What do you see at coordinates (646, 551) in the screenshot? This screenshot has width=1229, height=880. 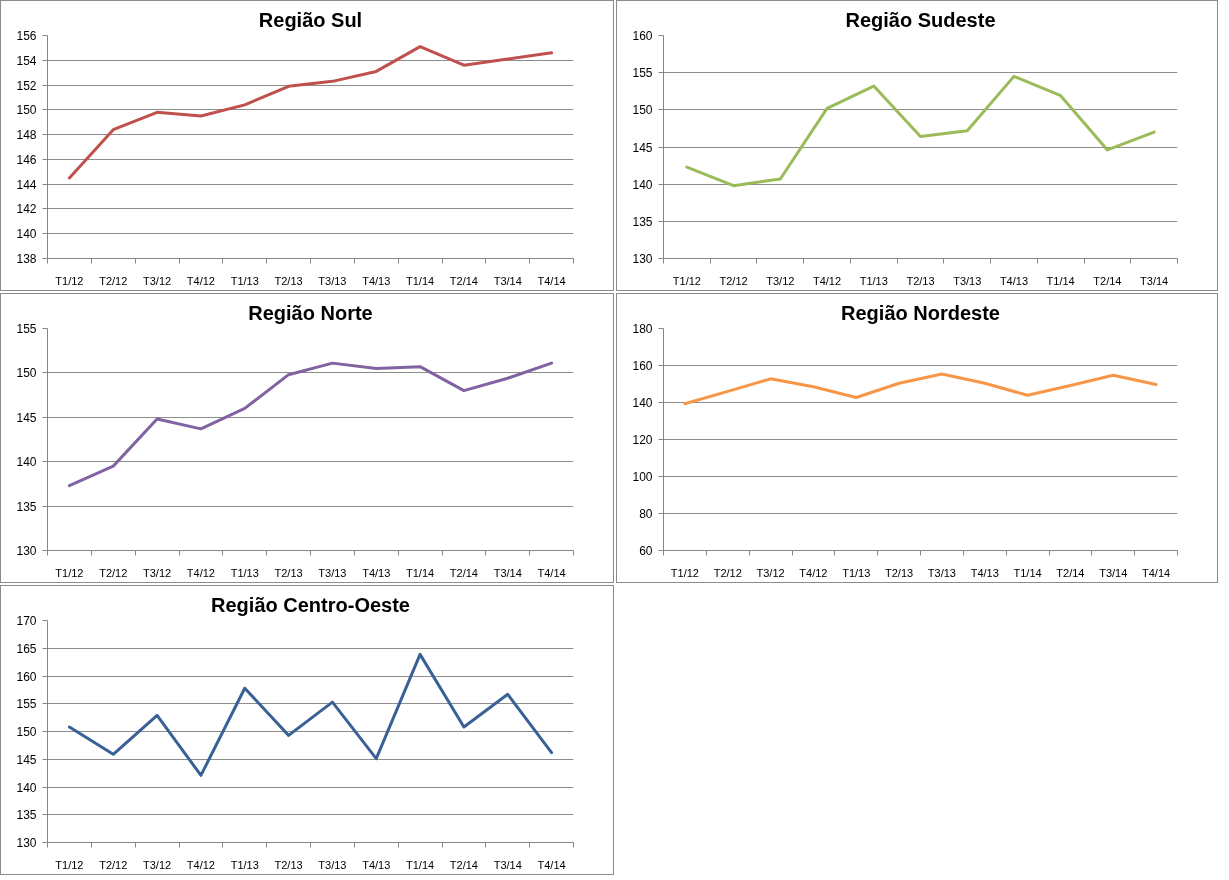 I see `y-tick-label: 60` at bounding box center [646, 551].